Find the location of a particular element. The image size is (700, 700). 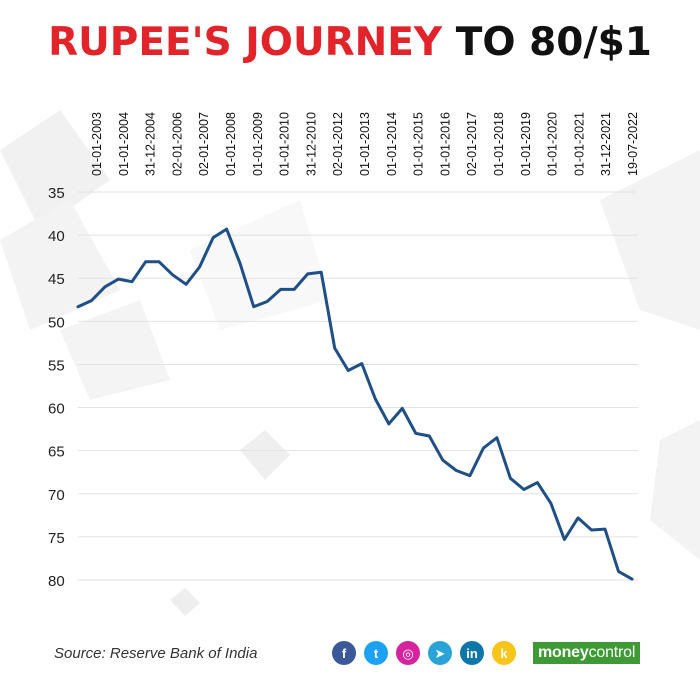

x-tick-label: 01-01-2004 is located at coordinates (124, 144).